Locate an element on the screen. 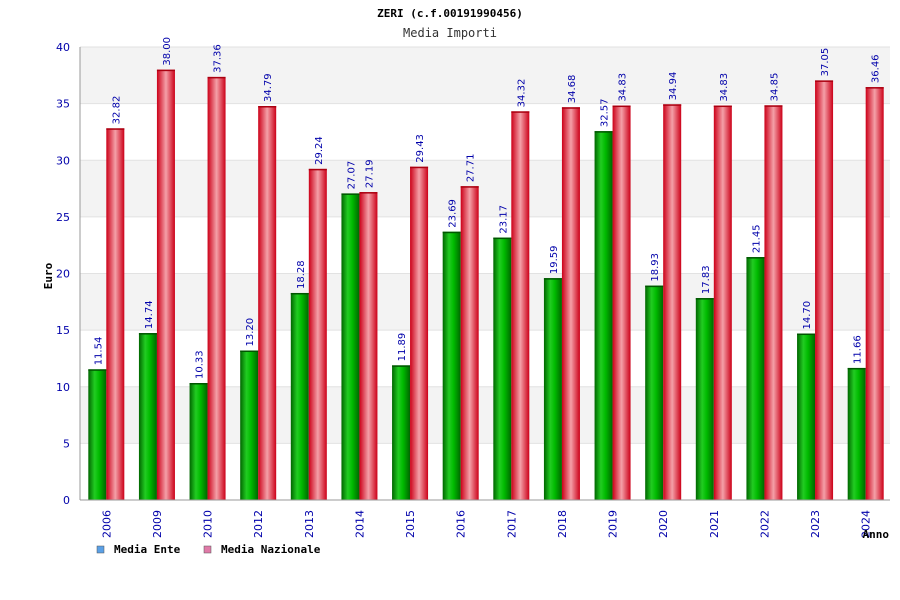 The height and width of the screenshot is (600, 900). bar-media-ente-2020 is located at coordinates (654, 392).